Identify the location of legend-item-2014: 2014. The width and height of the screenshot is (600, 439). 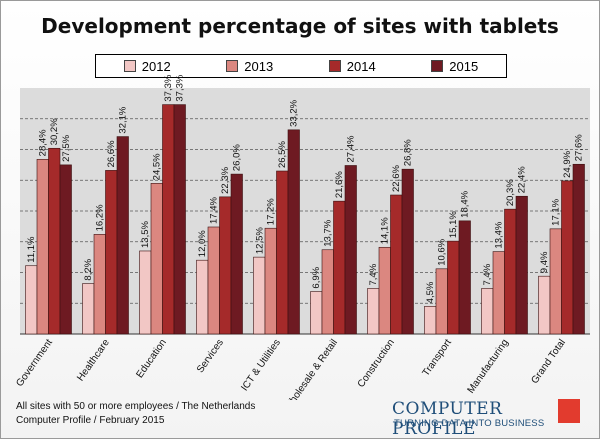
(352, 66).